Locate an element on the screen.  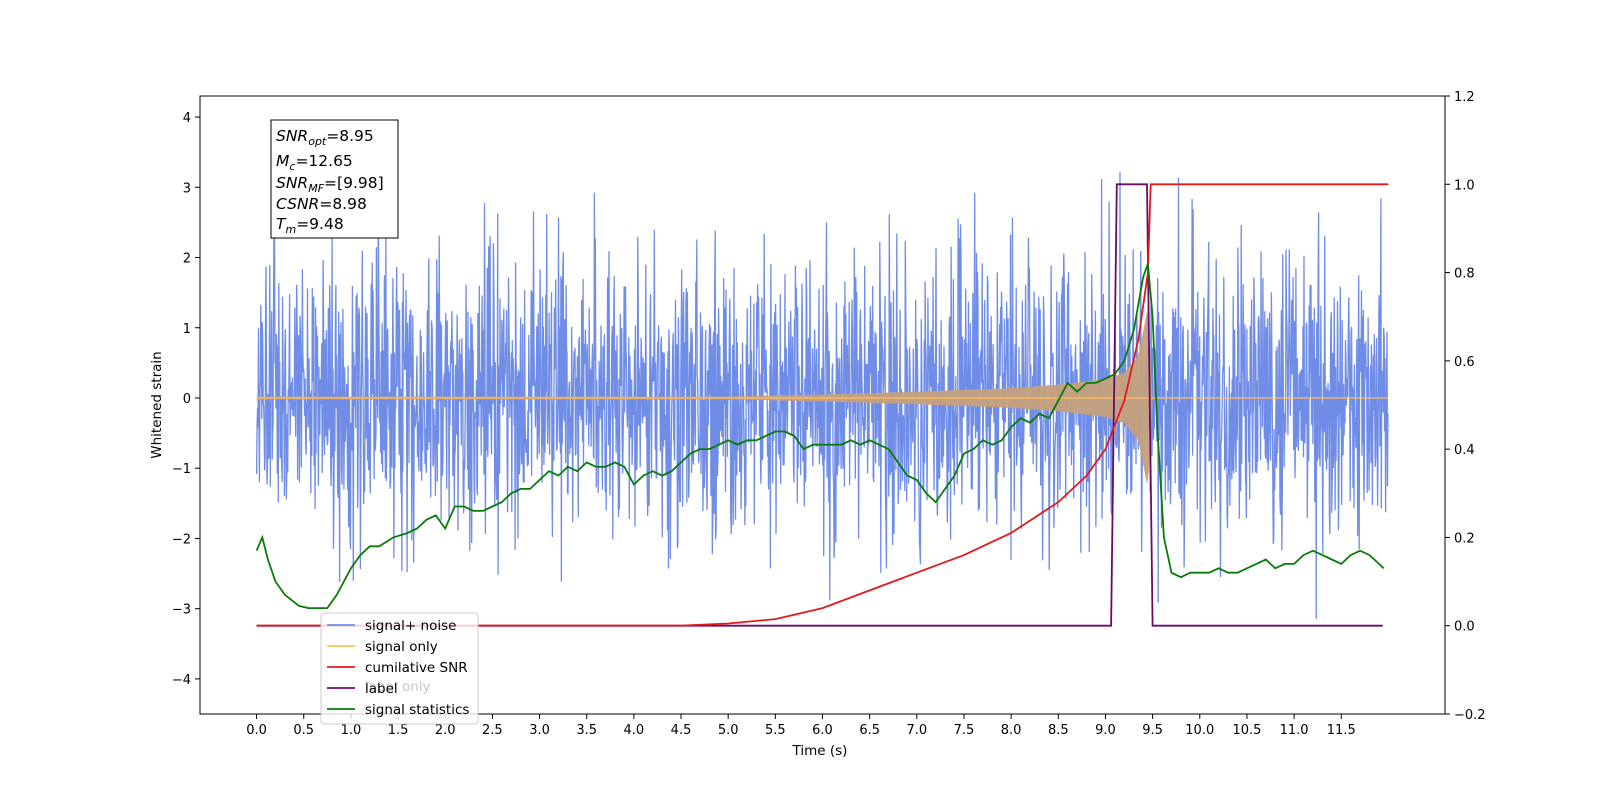
x-tick-label: 4.5 is located at coordinates (681, 730).